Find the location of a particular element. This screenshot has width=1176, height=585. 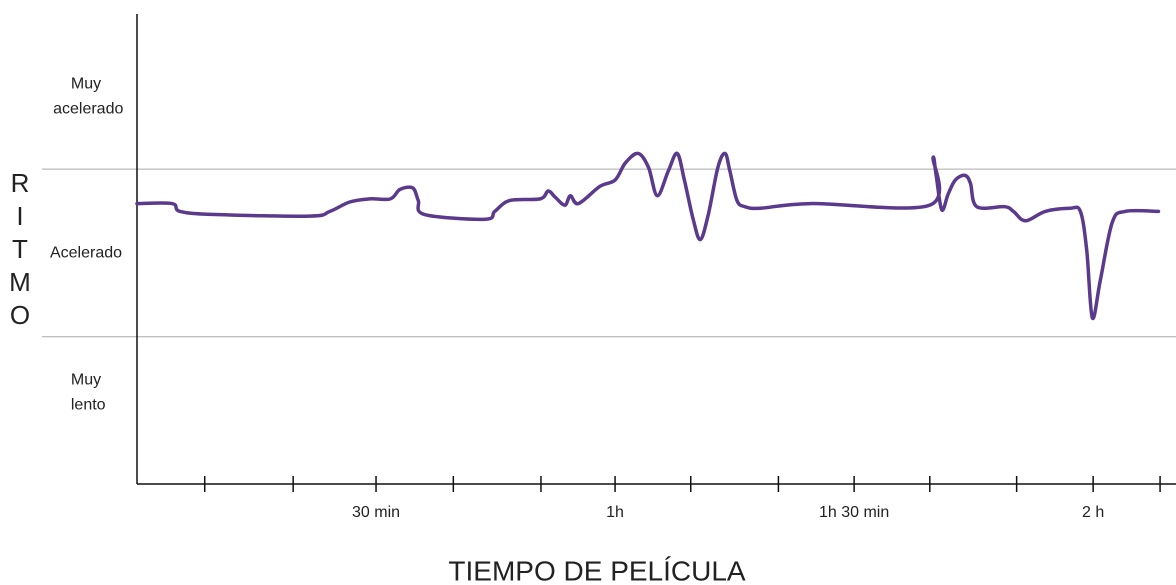

x-tick-label: 1h is located at coordinates (615, 512).